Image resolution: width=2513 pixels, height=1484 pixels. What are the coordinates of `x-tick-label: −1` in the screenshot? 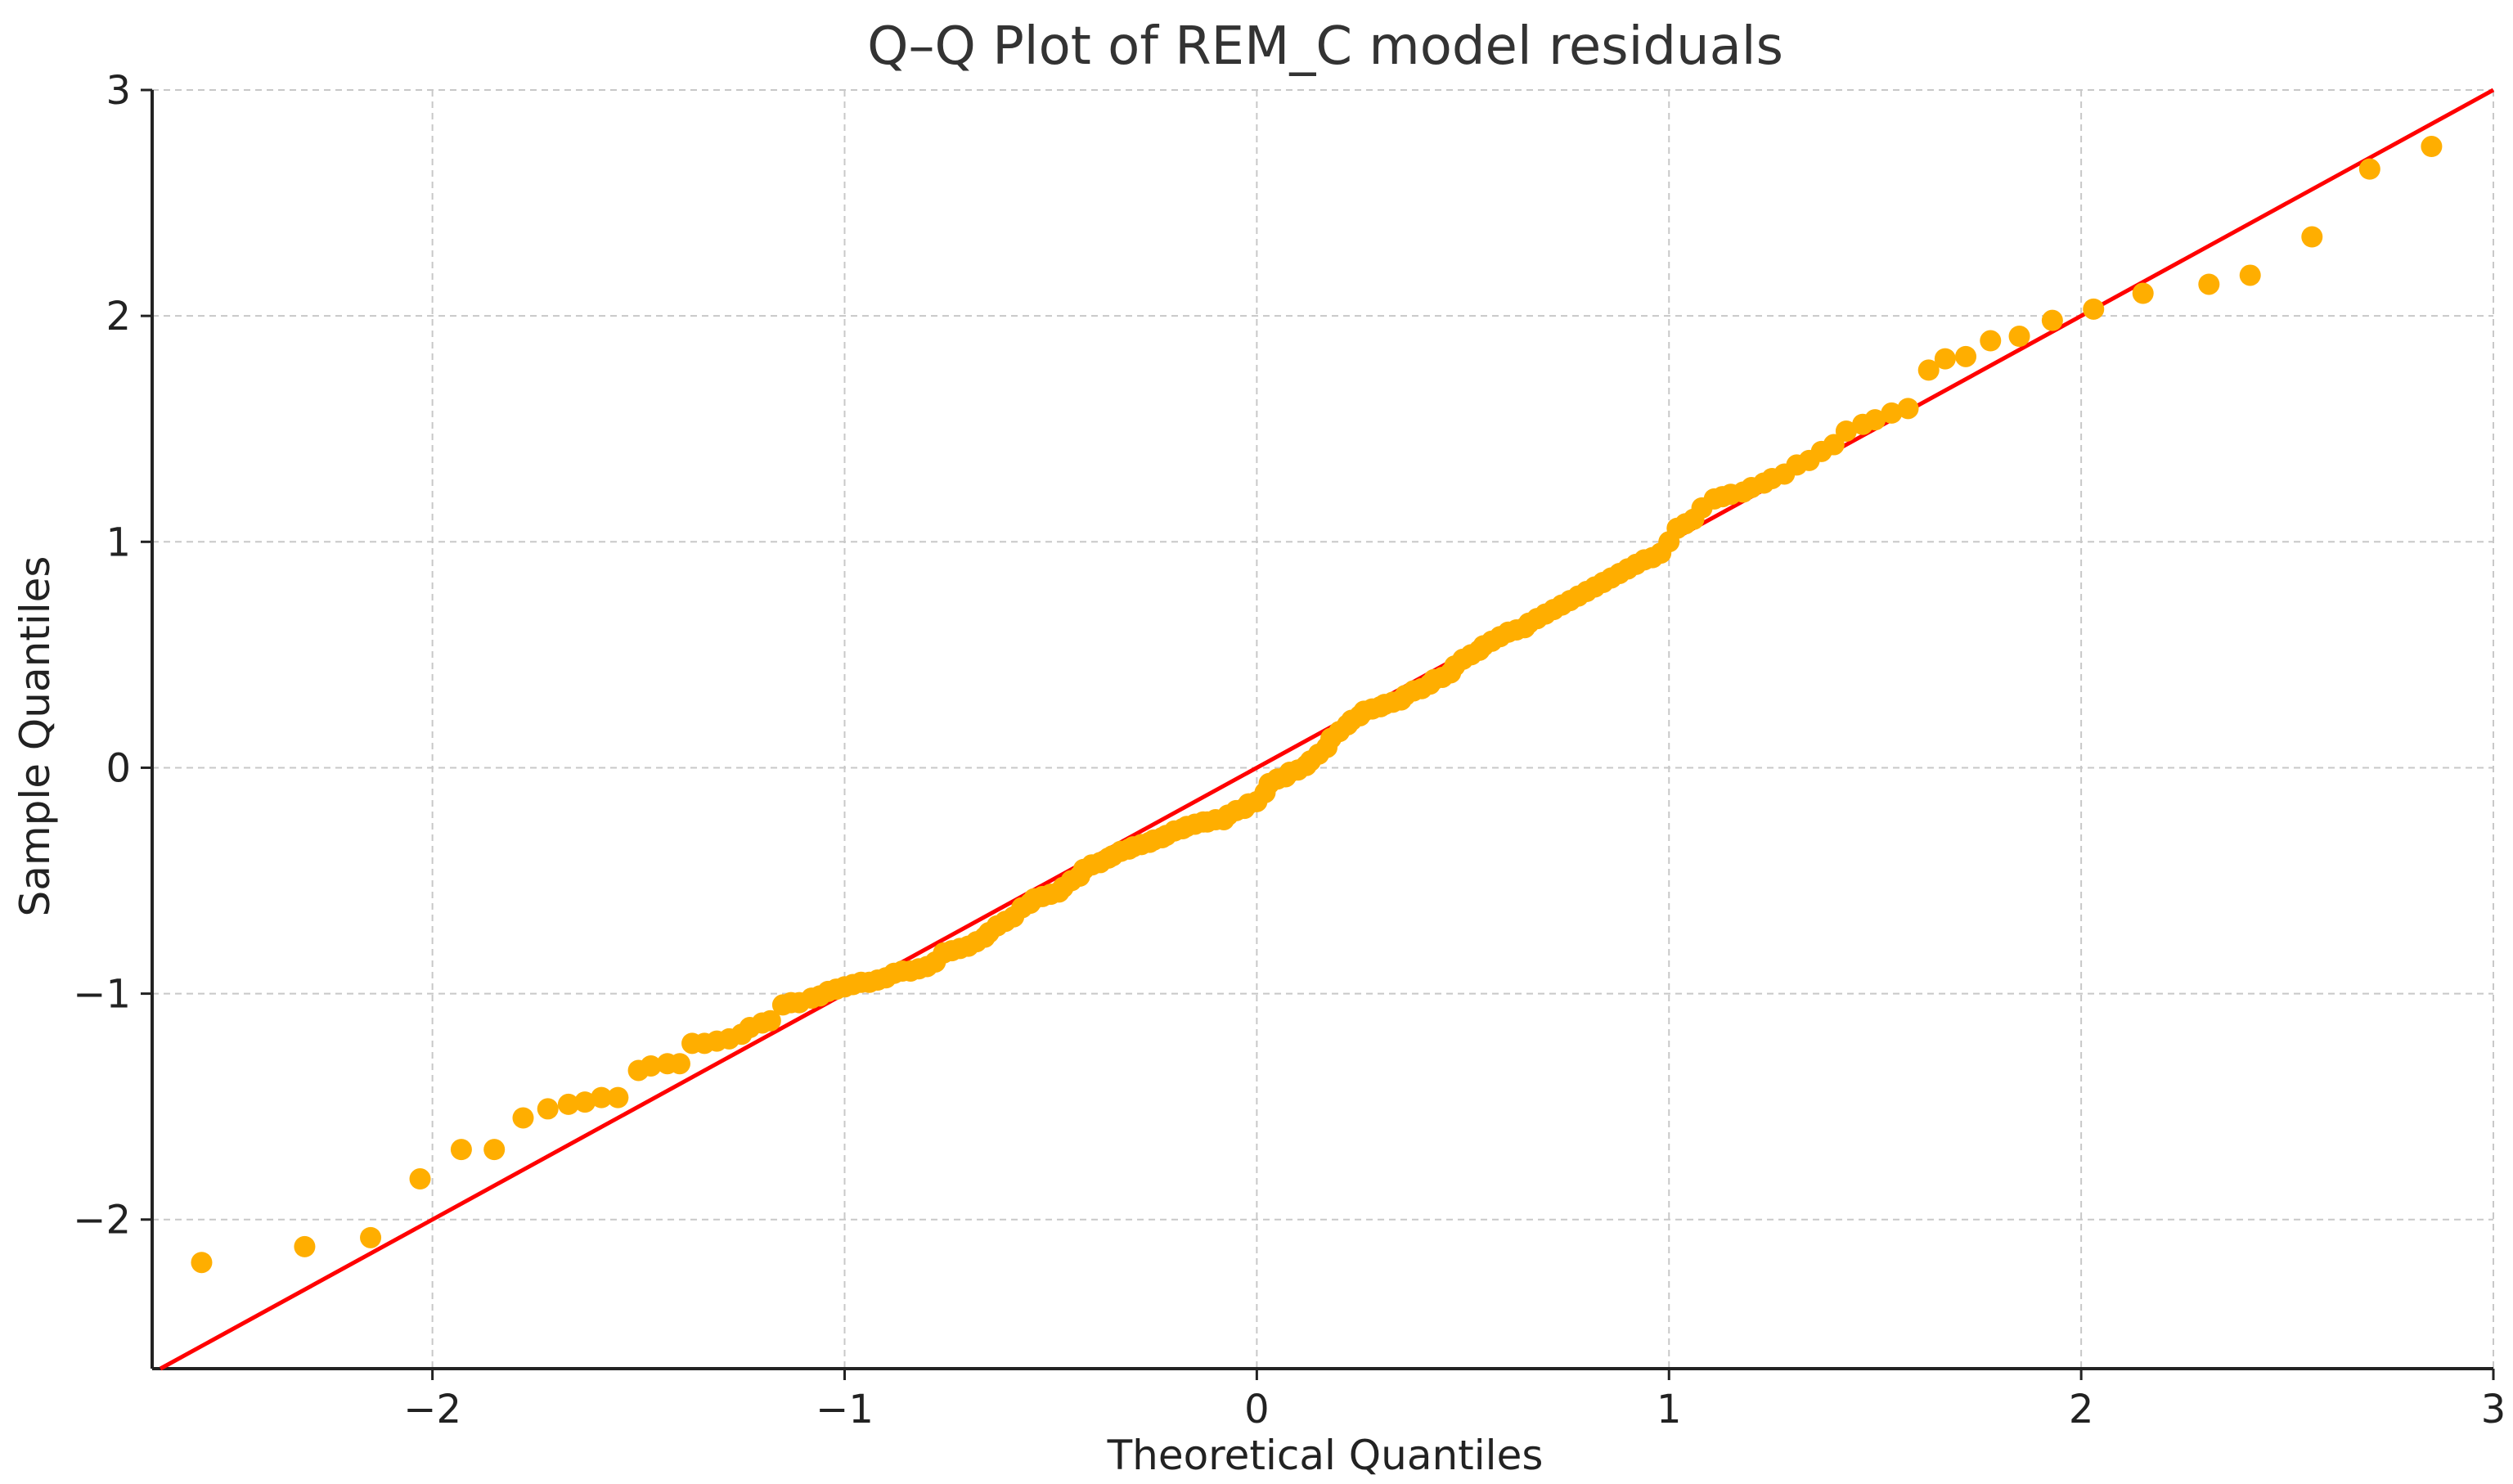 It's located at (845, 1409).